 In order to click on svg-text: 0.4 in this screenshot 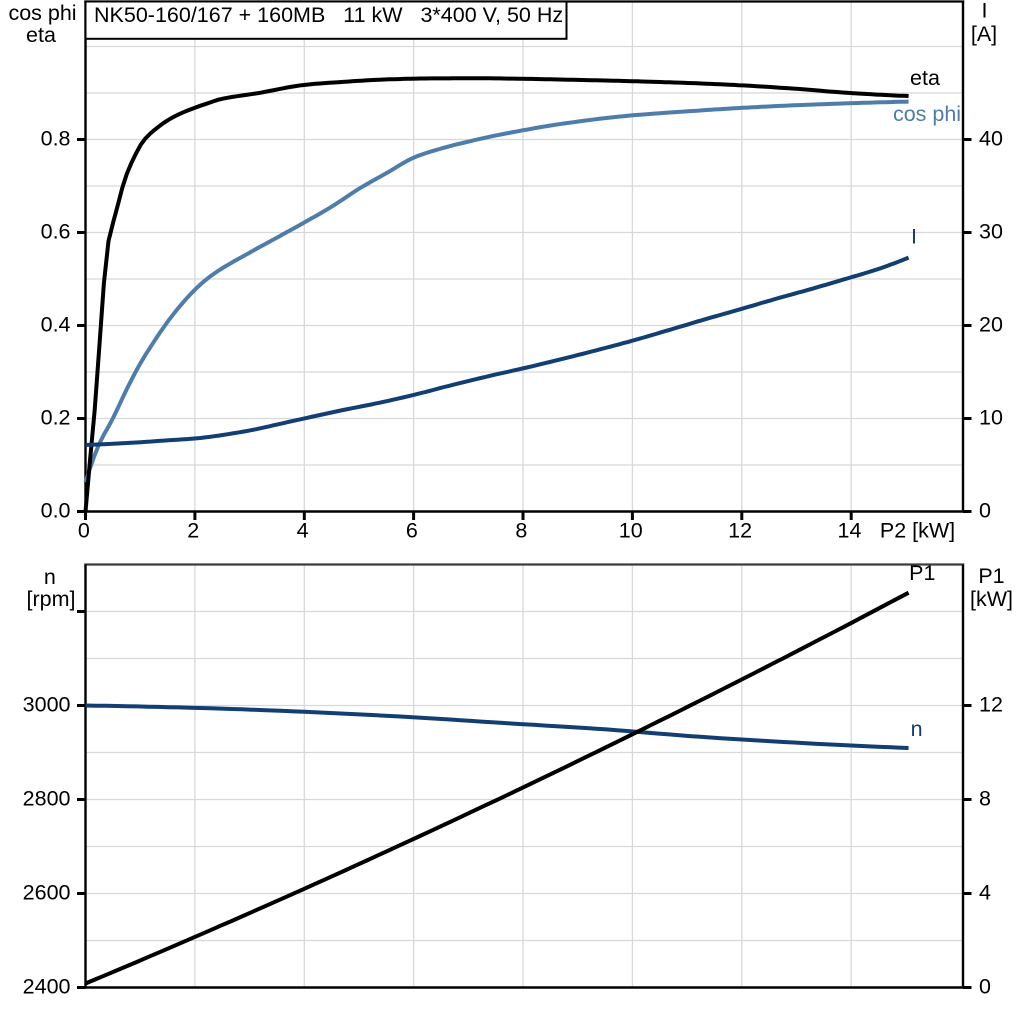, I will do `click(56, 325)`.